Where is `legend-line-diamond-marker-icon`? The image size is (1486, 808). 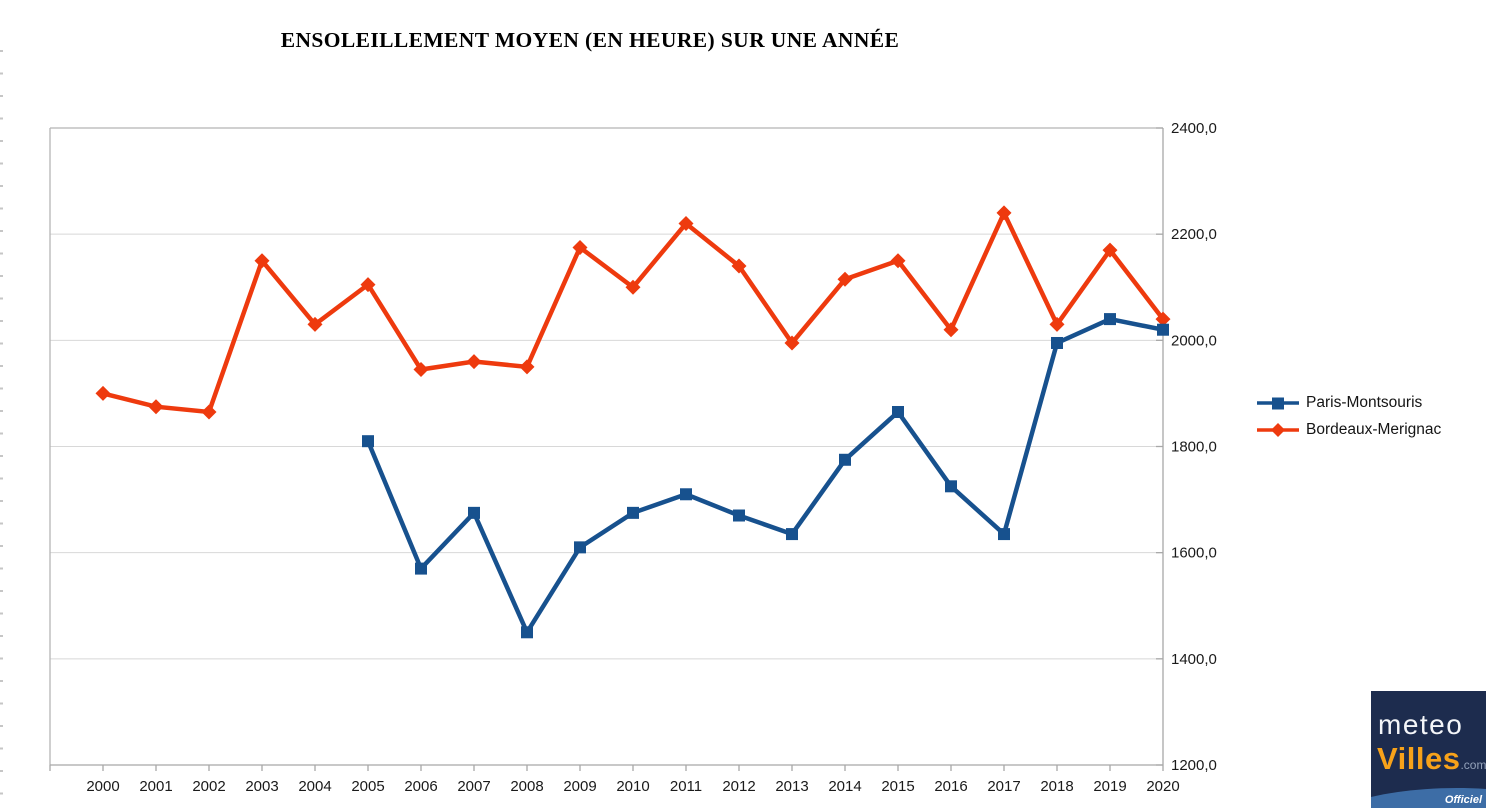
legend-line-diamond-marker-icon is located at coordinates (1278, 430).